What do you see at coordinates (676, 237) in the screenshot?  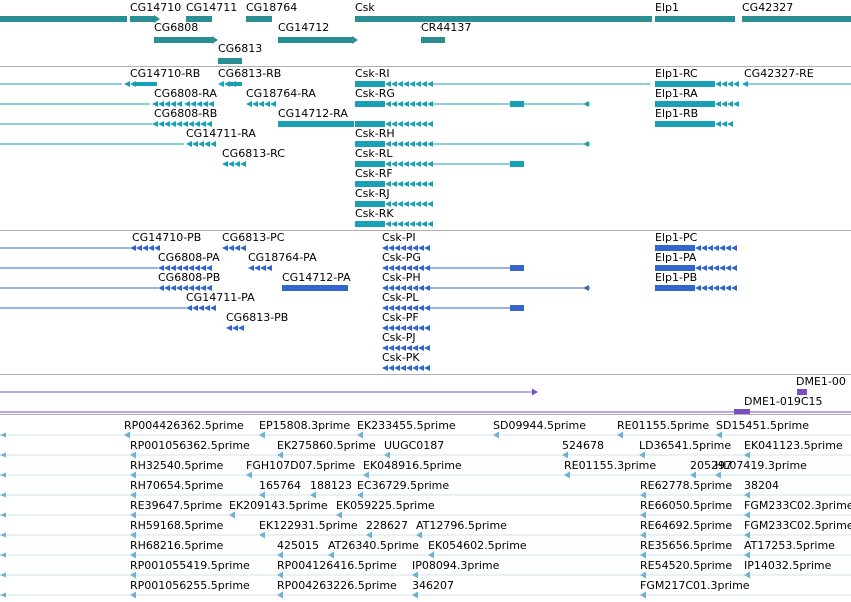 I see `protein-label: Elp1-PC` at bounding box center [676, 237].